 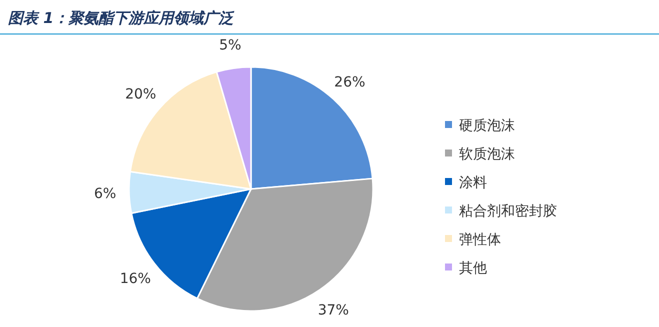 What do you see at coordinates (230, 45) in the screenshot?
I see `data-label: 5%` at bounding box center [230, 45].